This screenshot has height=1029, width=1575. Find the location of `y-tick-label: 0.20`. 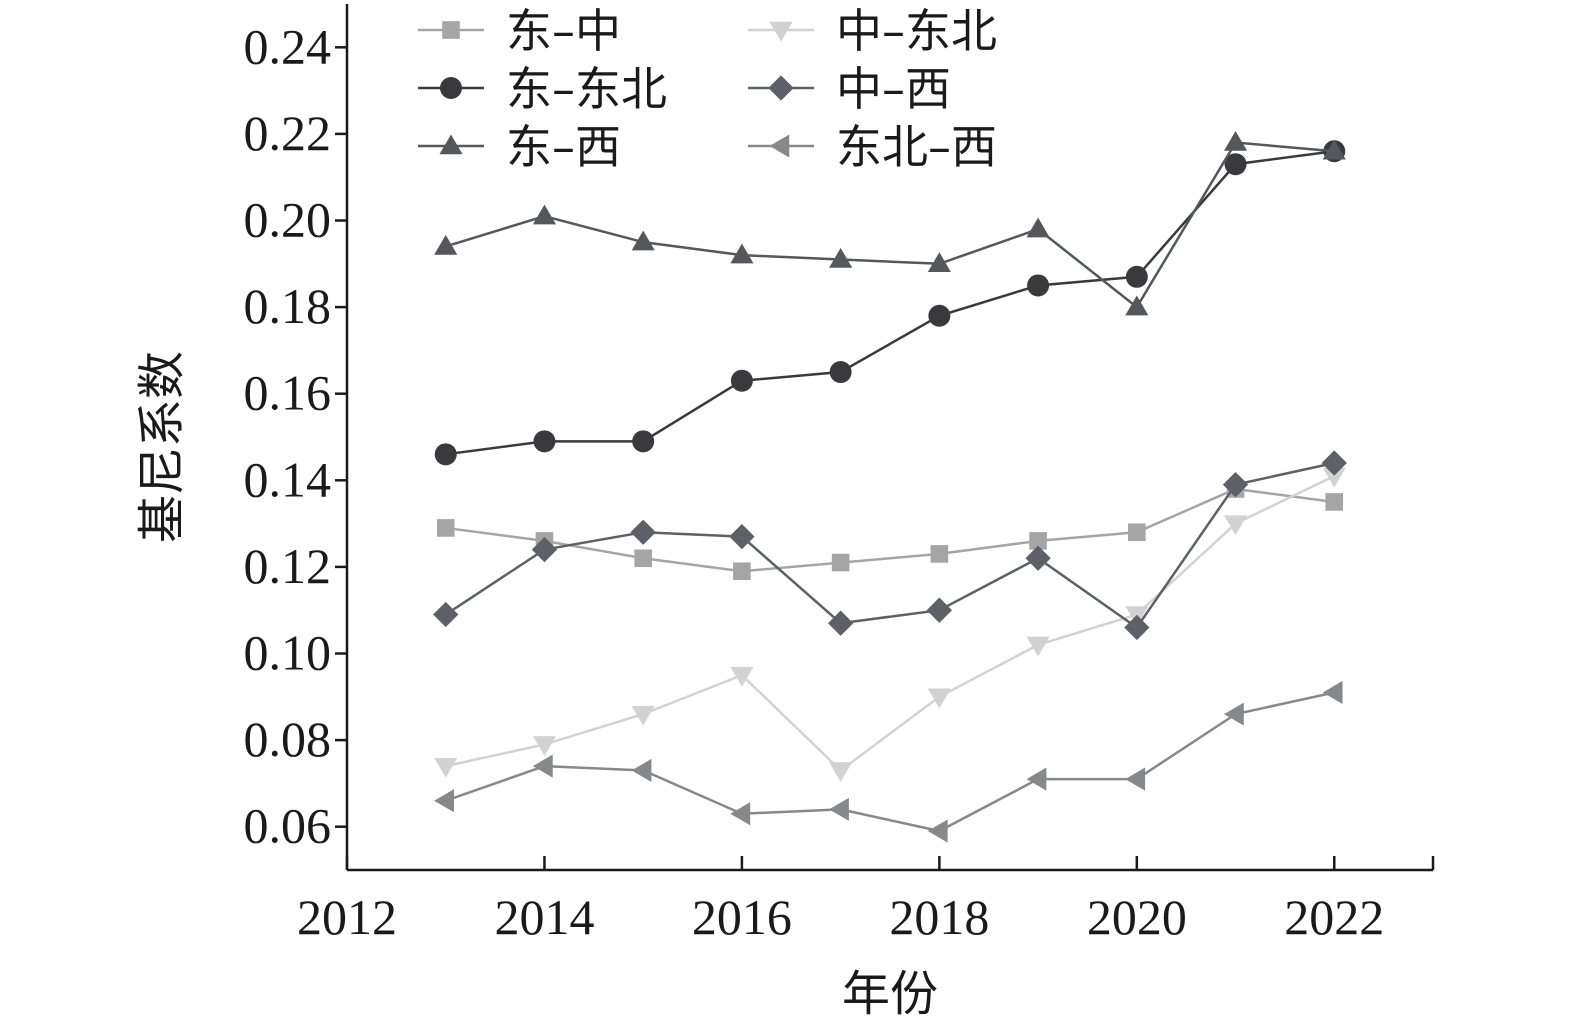

y-tick-label: 0.20 is located at coordinates (288, 220).